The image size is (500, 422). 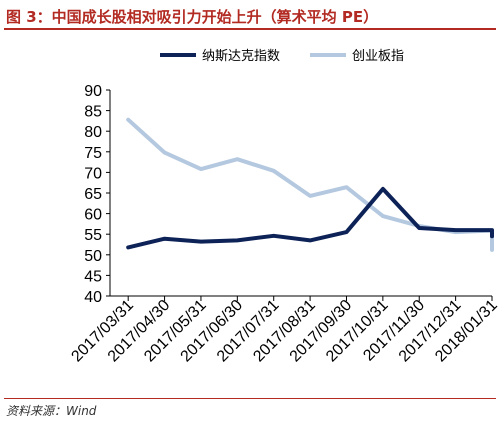 What do you see at coordinates (93, 91) in the screenshot?
I see `y-tick-label: 90` at bounding box center [93, 91].